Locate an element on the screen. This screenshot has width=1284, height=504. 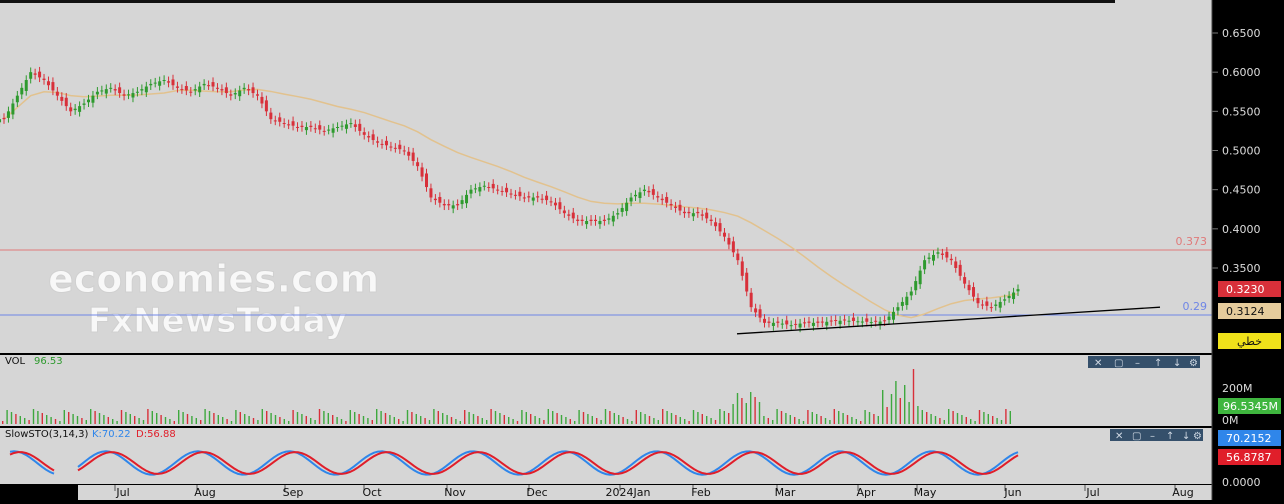
volume-move-down-icon: ↓ is located at coordinates (1177, 363).